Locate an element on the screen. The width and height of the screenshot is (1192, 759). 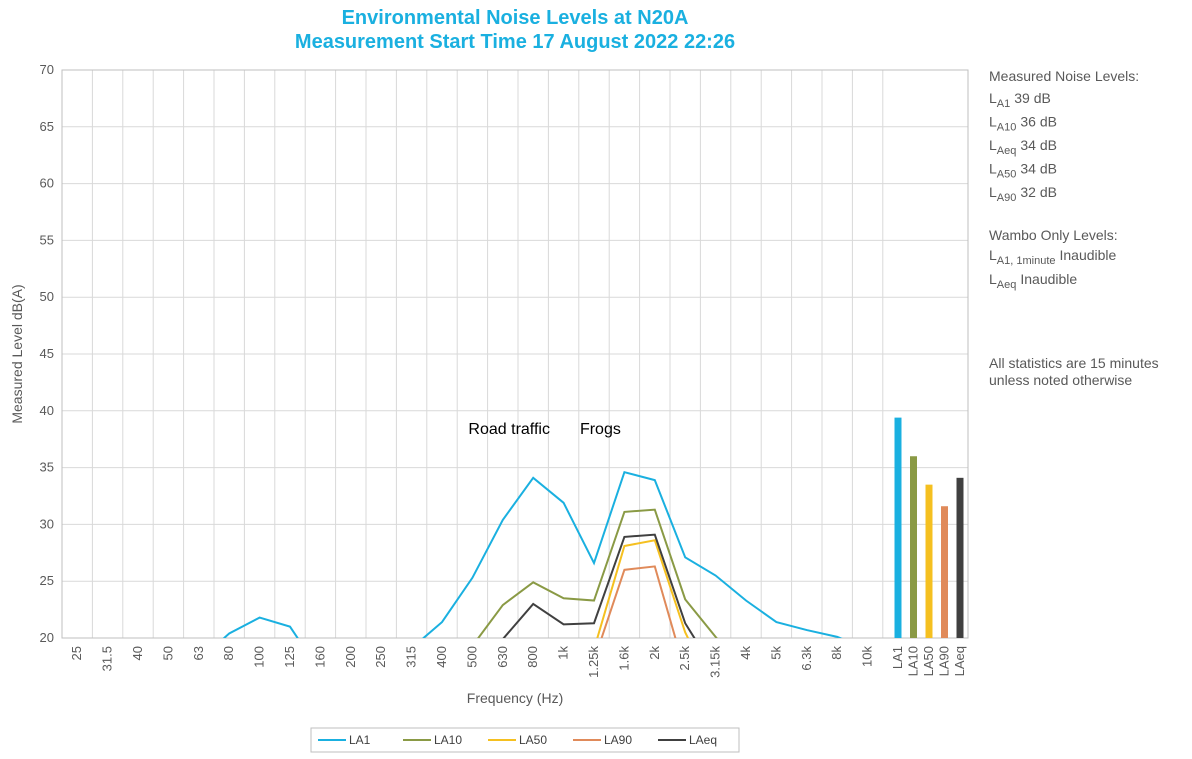
side-note: All statistics are 15 minutes is located at coordinates (1074, 363).